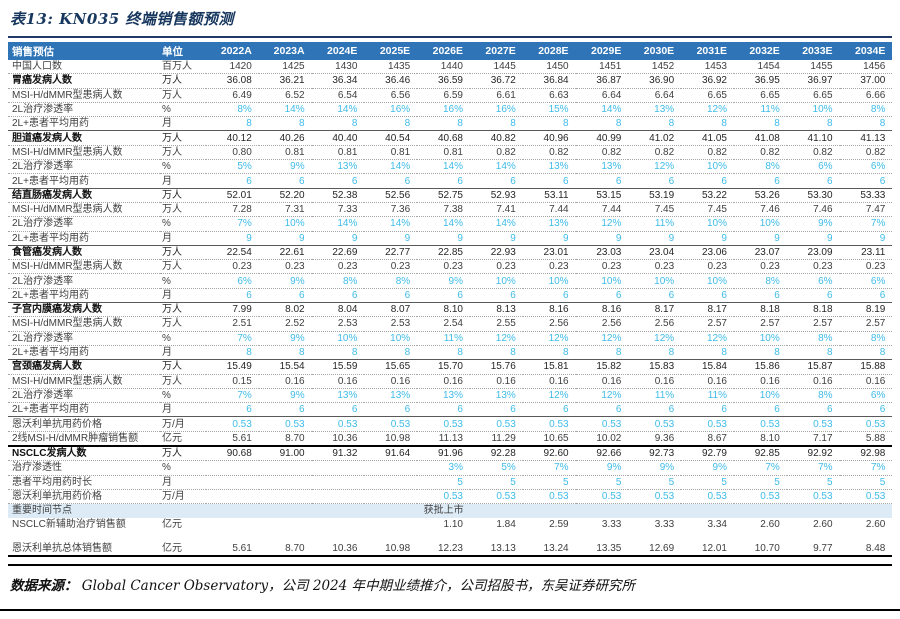  Describe the element at coordinates (496, 468) in the screenshot. I see `value-cell: 5%` at that location.